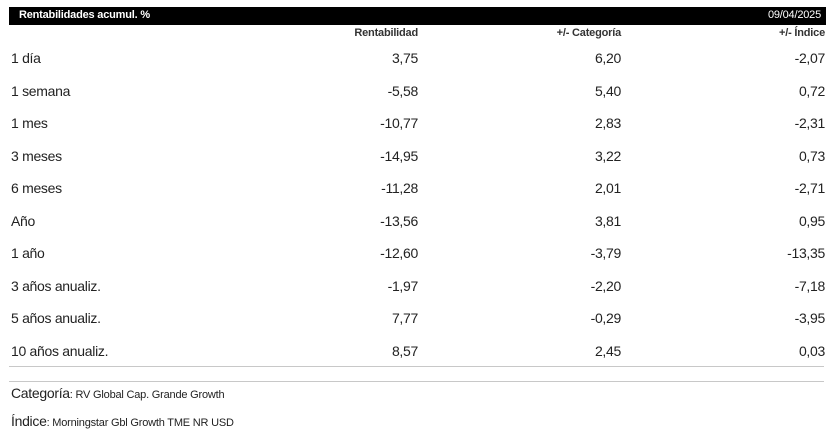 Image resolution: width=826 pixels, height=436 pixels. Describe the element at coordinates (810, 285) in the screenshot. I see `cell-indice: -7,18` at that location.